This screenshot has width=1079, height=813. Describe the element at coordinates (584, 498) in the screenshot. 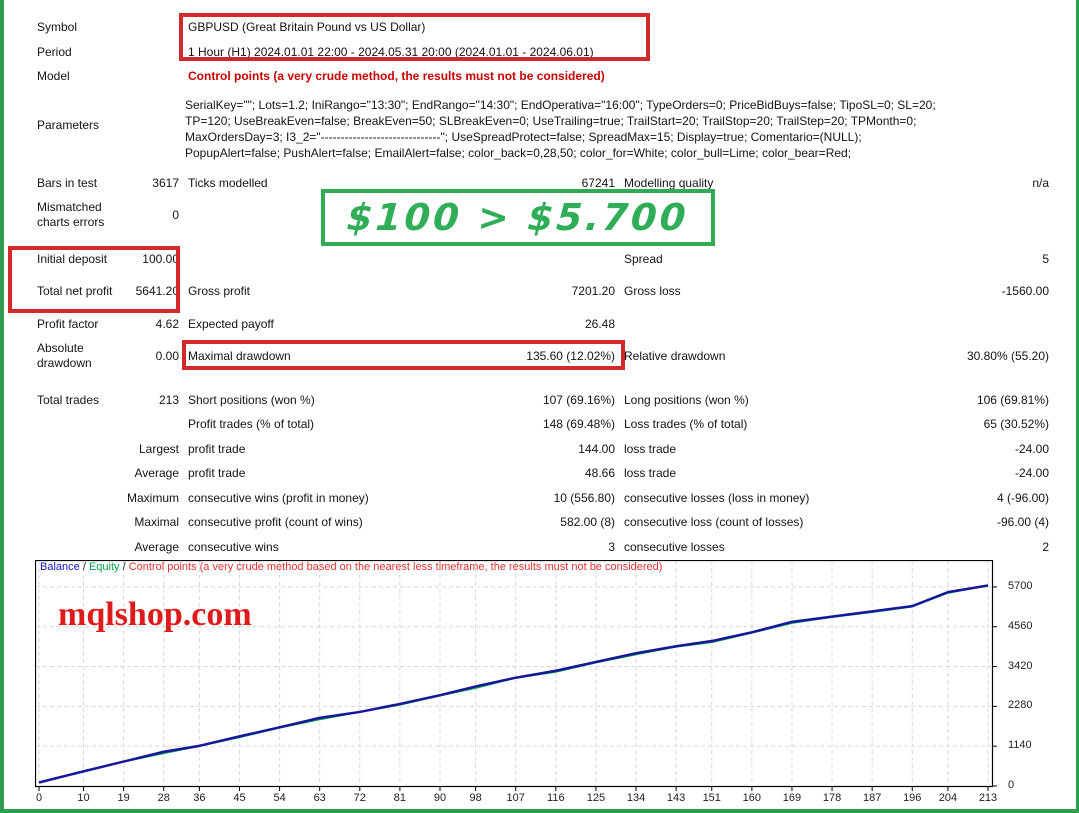

I see `max-consec-wins-value: 10 (556.80)` at that location.